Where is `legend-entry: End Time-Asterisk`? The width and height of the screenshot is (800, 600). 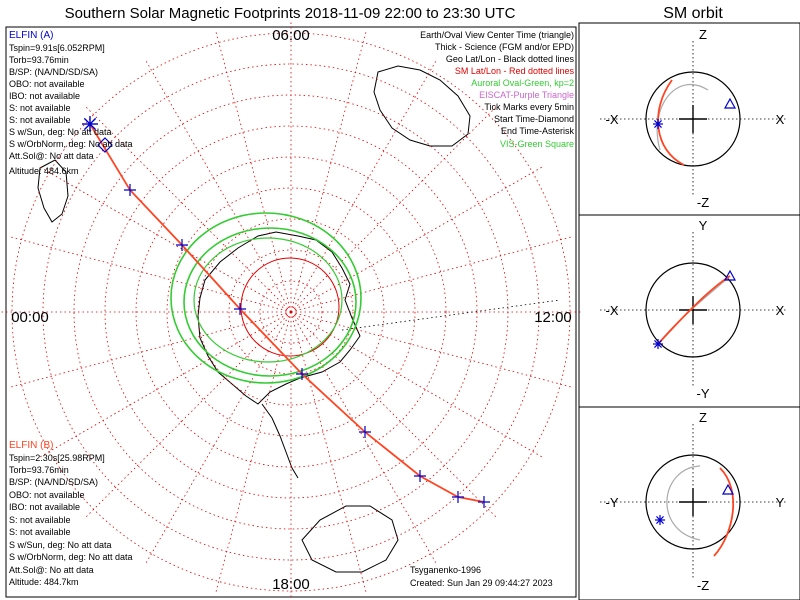
legend-entry: End Time-Asterisk is located at coordinates (538, 131).